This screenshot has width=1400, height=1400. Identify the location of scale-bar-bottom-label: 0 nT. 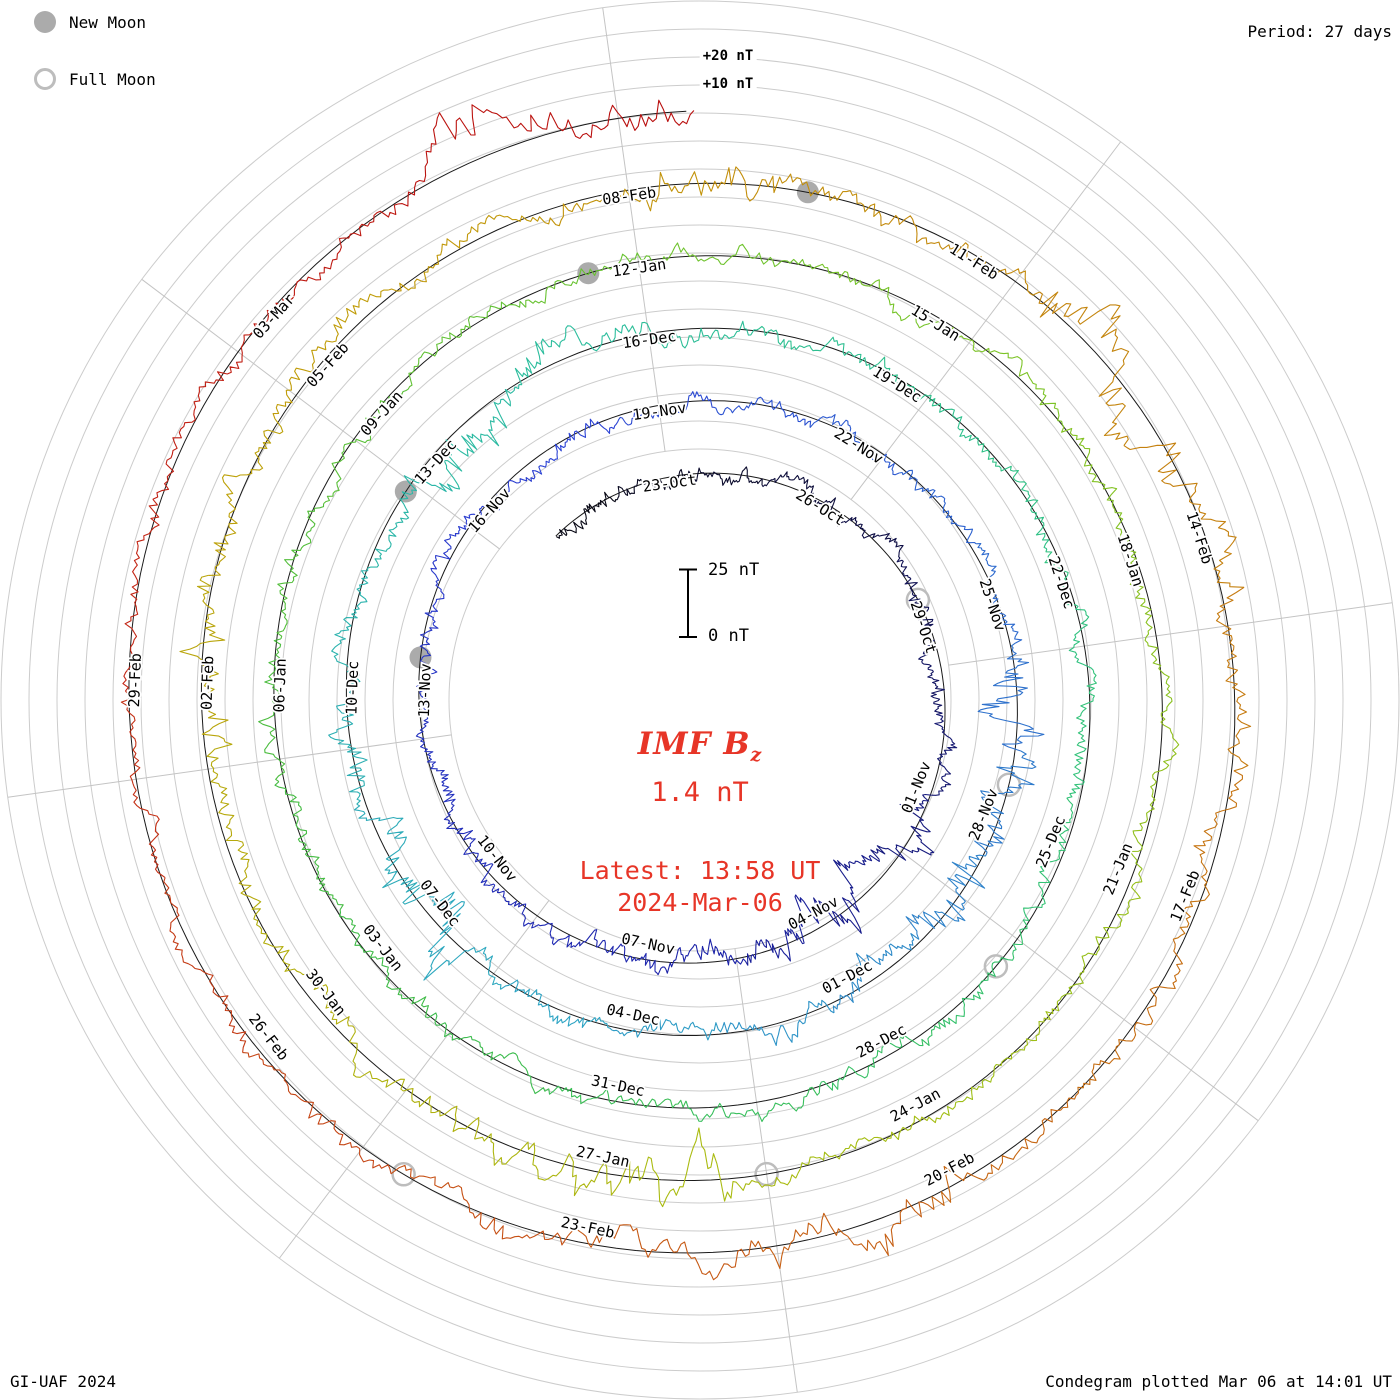
(728, 636).